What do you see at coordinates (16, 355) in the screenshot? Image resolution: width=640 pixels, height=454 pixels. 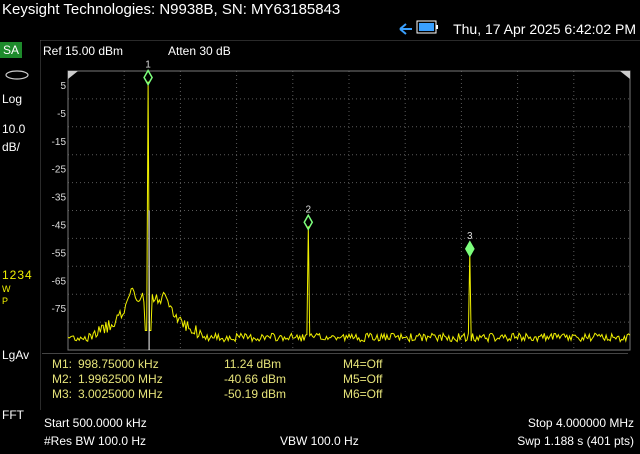 I see `detector-mode: LgAv` at bounding box center [16, 355].